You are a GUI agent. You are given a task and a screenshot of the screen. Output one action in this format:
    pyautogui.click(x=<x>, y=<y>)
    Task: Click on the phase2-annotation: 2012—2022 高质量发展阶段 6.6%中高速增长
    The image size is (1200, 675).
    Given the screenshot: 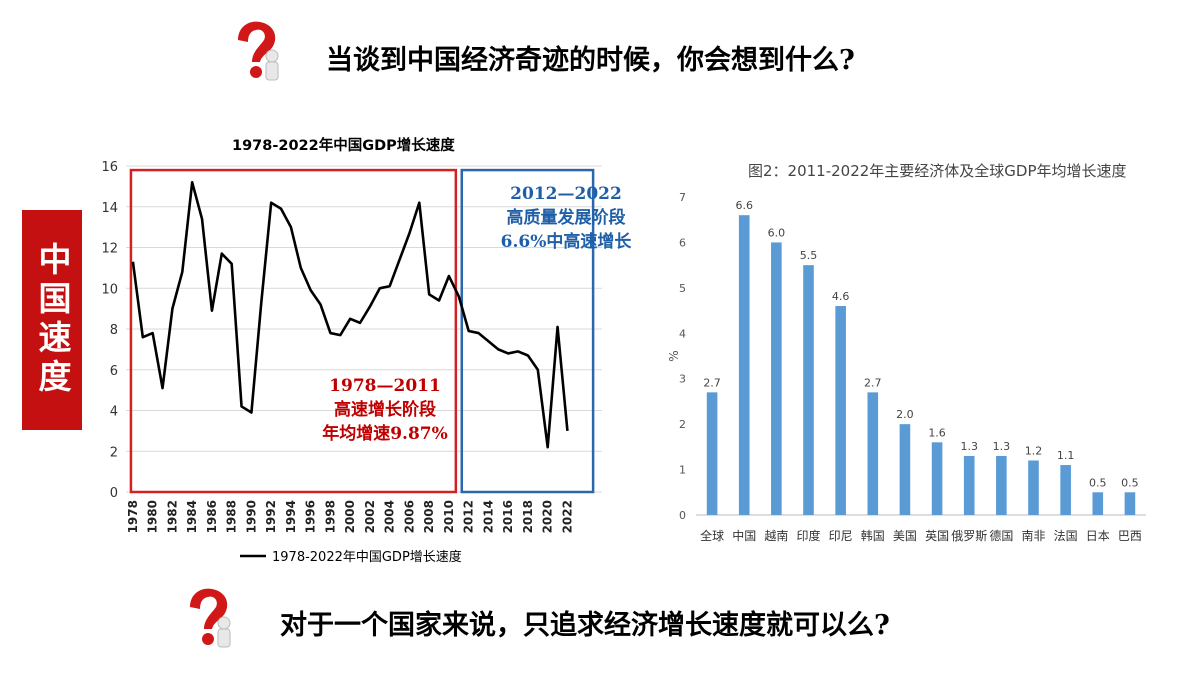 What is the action you would take?
    pyautogui.click(x=566, y=218)
    